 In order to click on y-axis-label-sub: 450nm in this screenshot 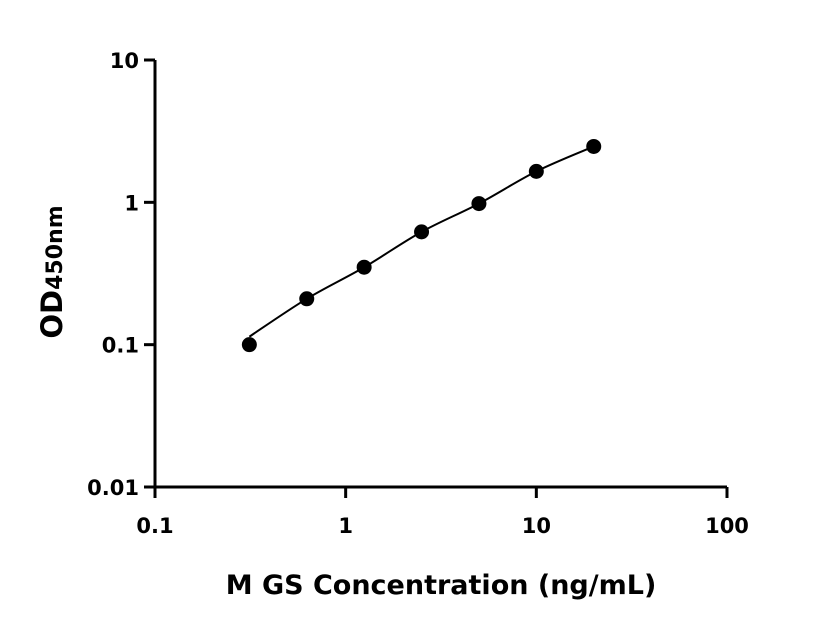, I will do `click(55, 247)`.